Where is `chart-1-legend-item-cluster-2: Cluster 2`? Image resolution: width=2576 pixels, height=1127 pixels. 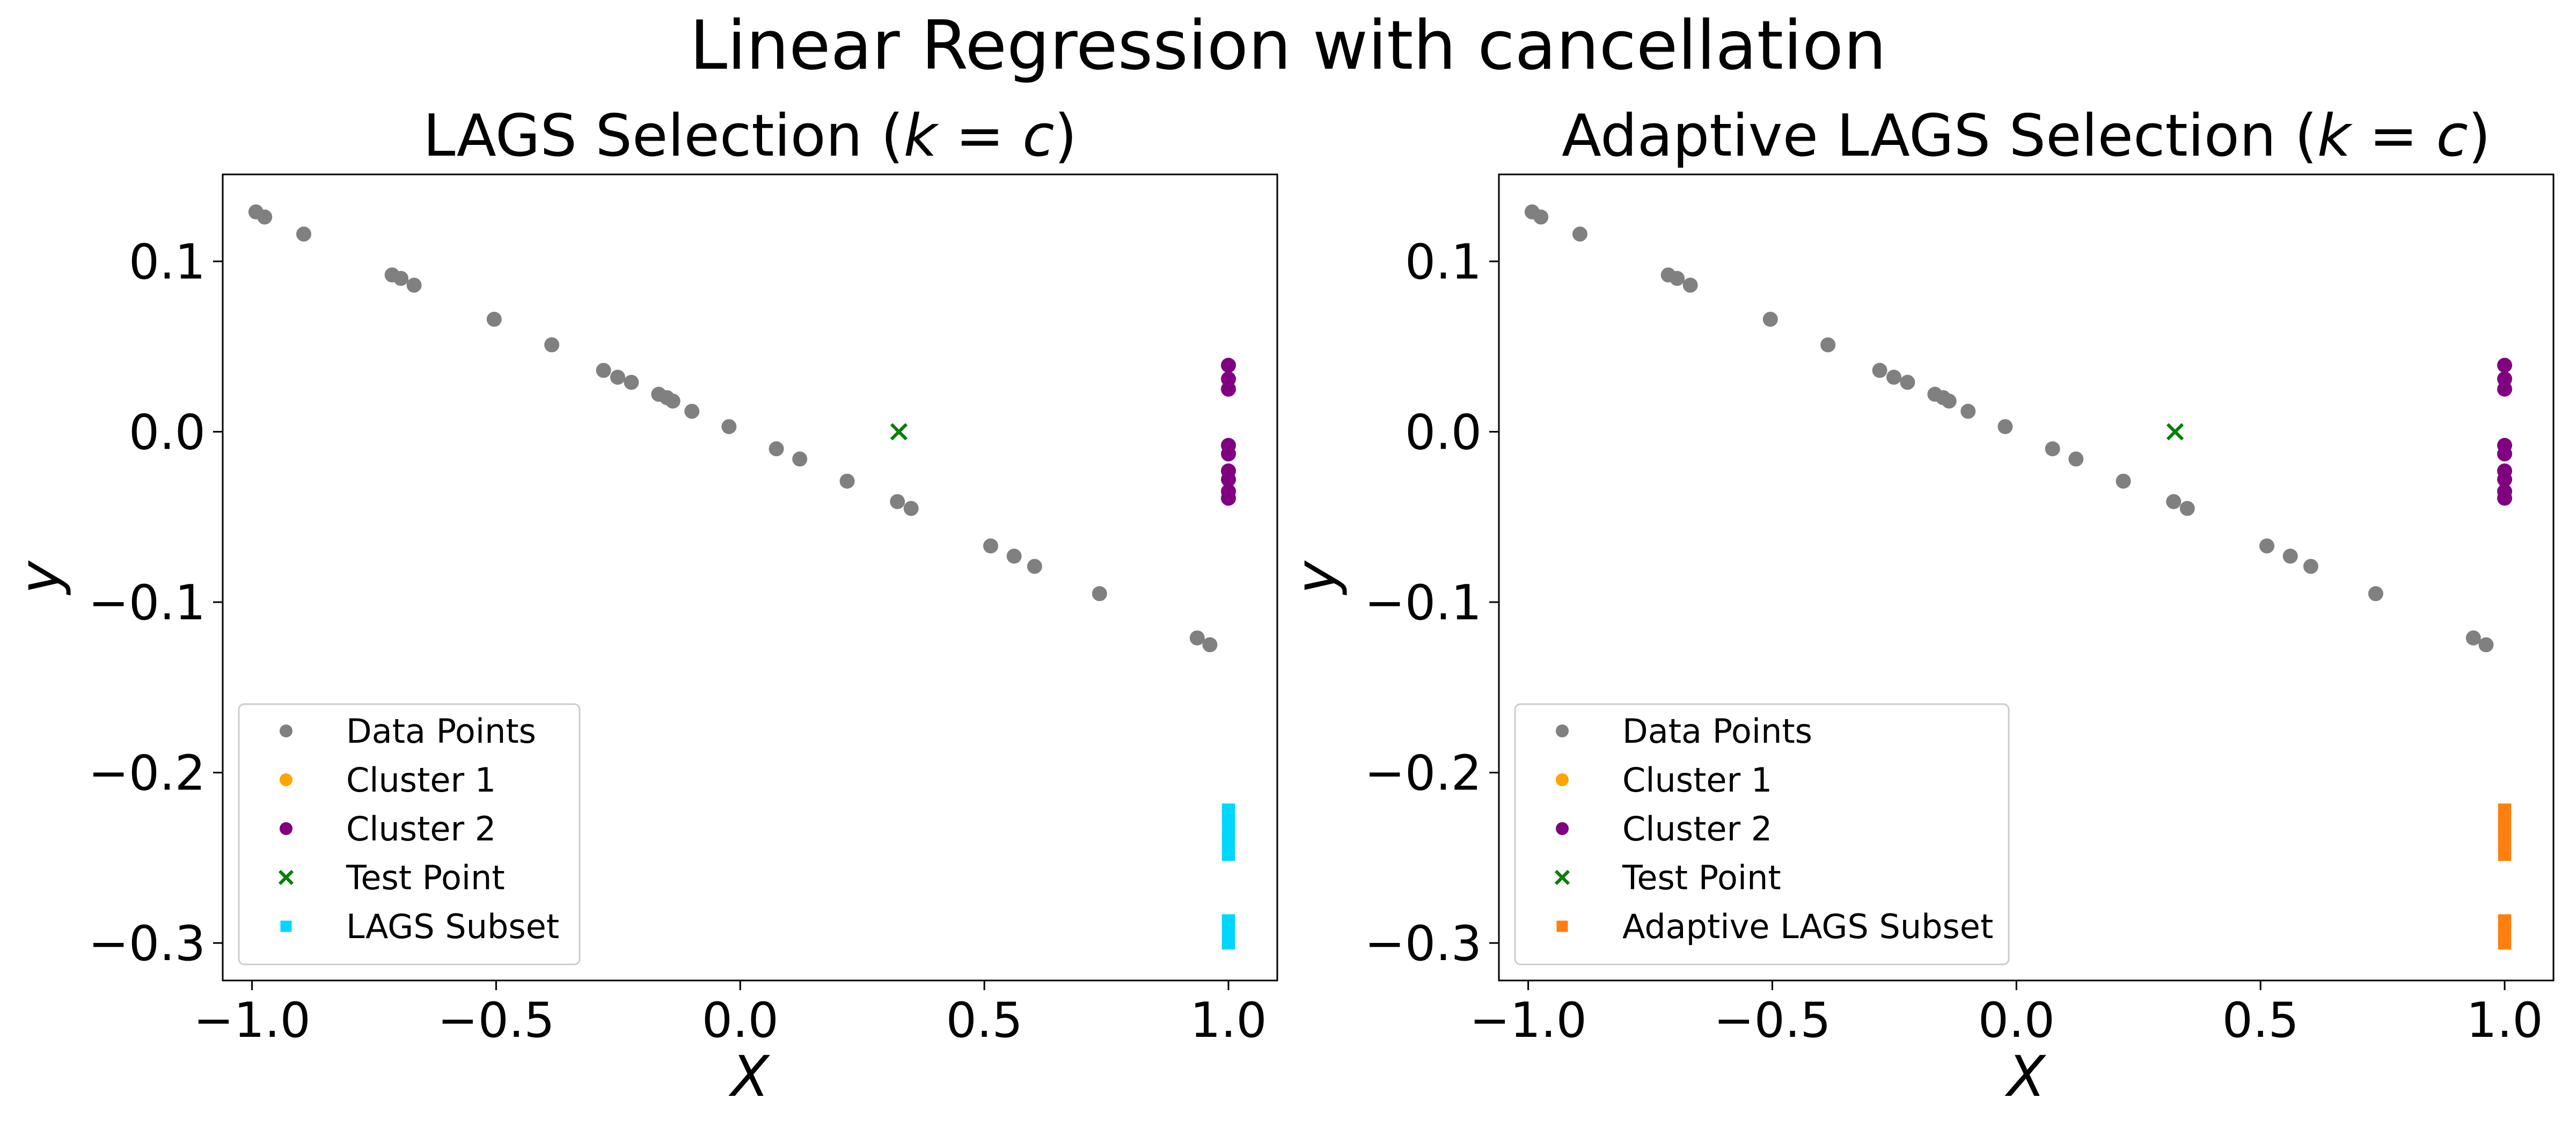
chart-1-legend-item-cluster-2: Cluster 2 is located at coordinates (388, 828).